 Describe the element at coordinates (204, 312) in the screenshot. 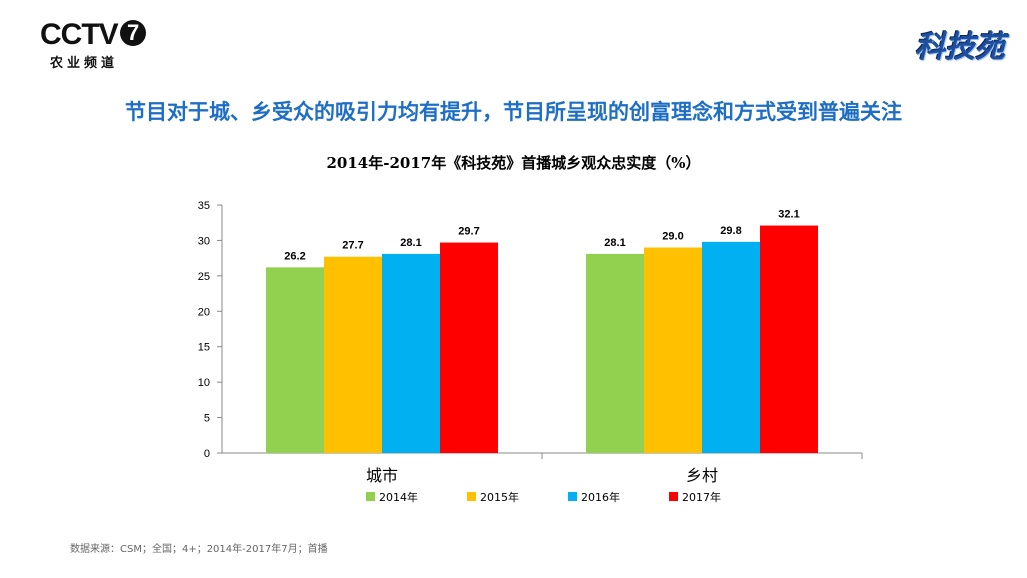

I see `y-tick-label: 20` at that location.